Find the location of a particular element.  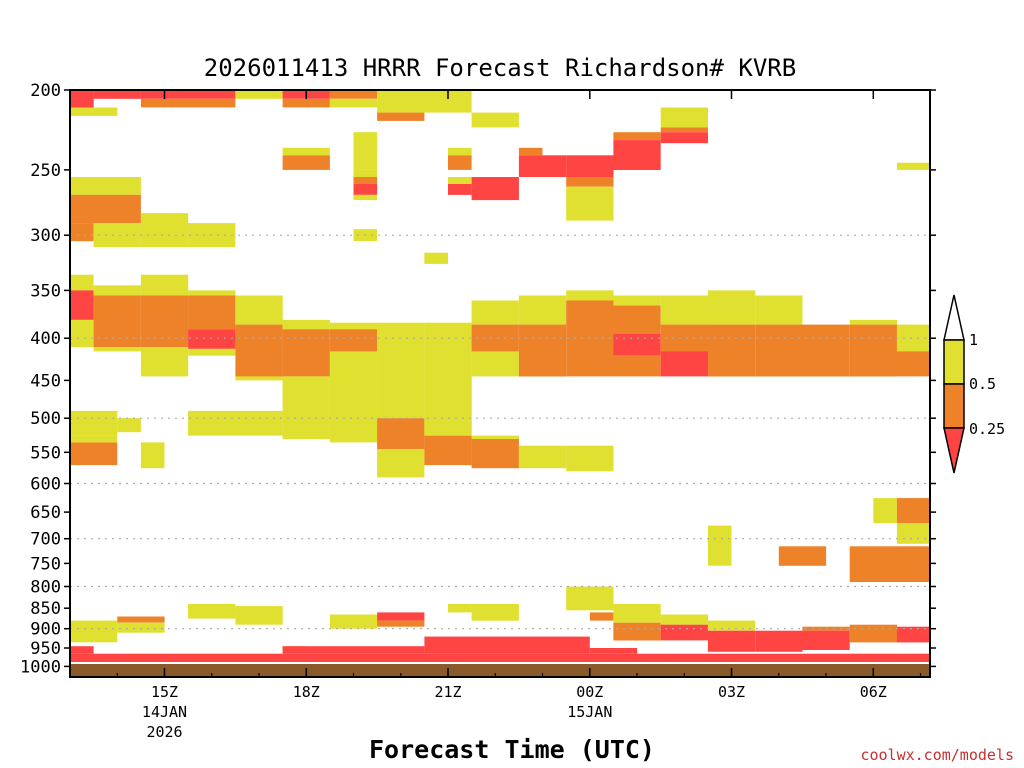

x-tick-label: 18Z is located at coordinates (306, 692).